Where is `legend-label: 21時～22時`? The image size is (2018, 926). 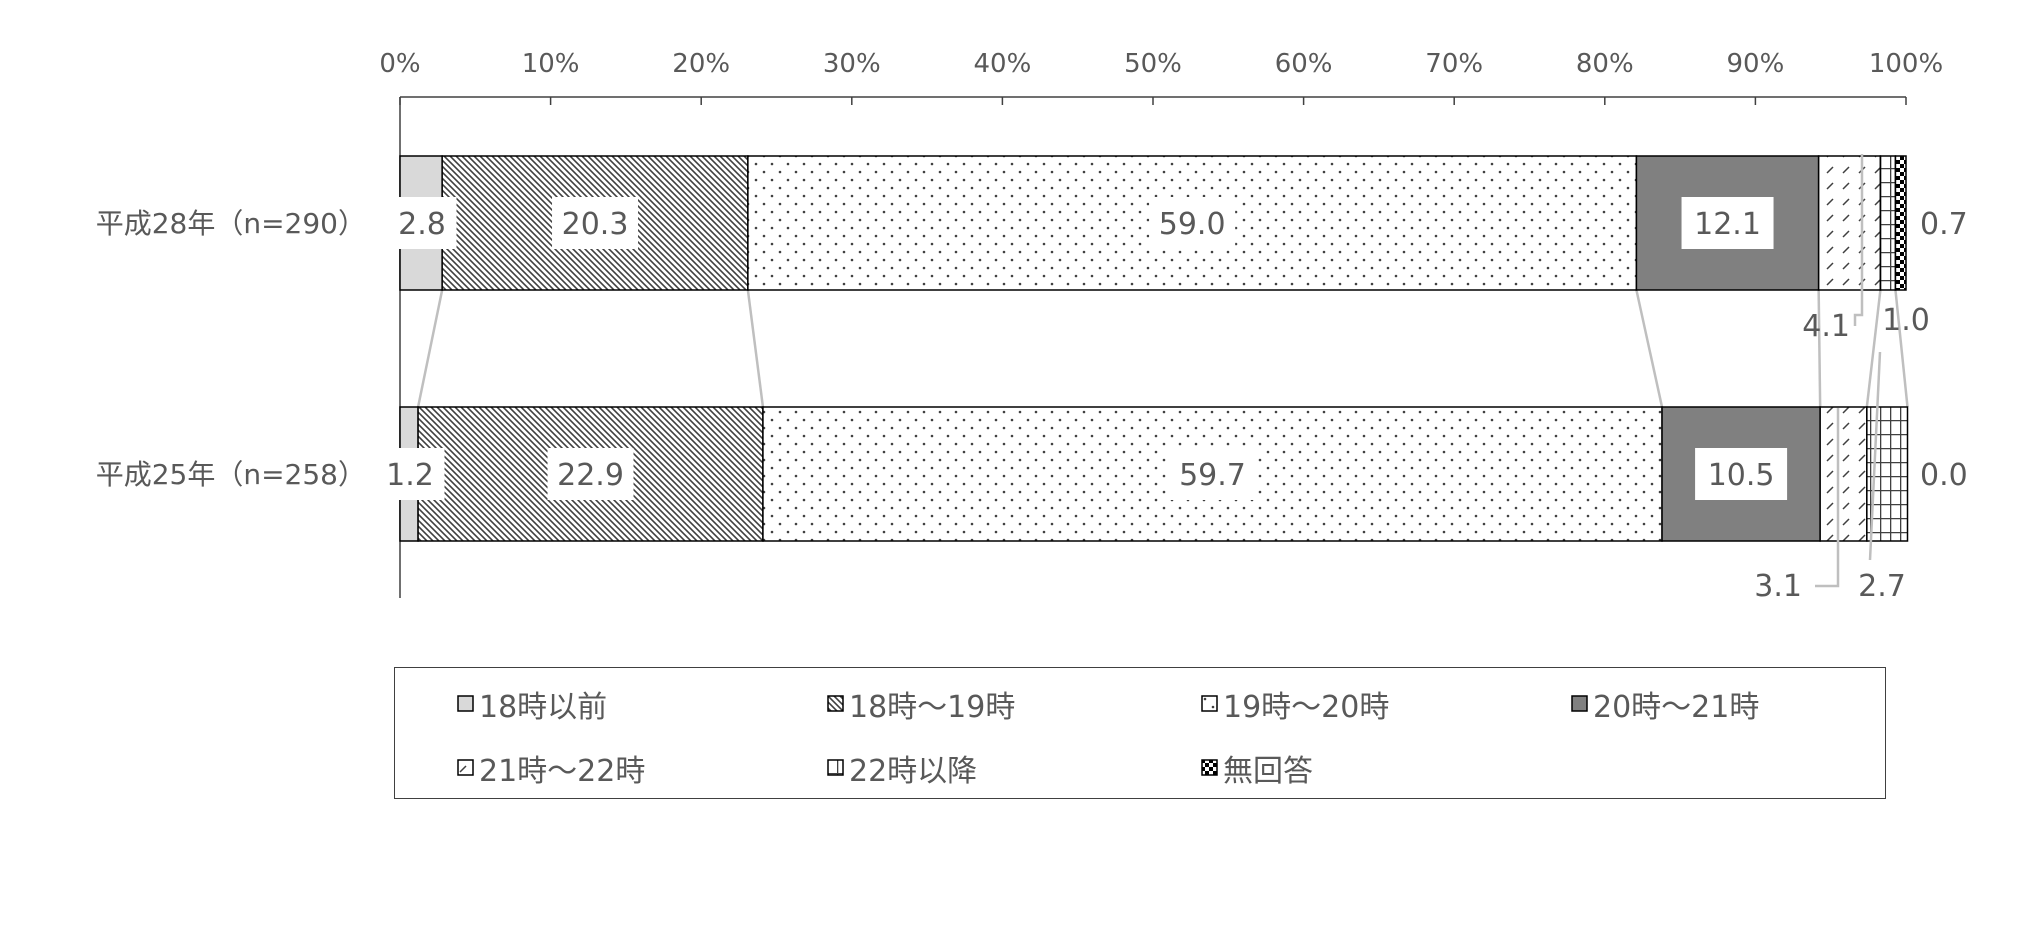
legend-label: 21時～22時 is located at coordinates (562, 771).